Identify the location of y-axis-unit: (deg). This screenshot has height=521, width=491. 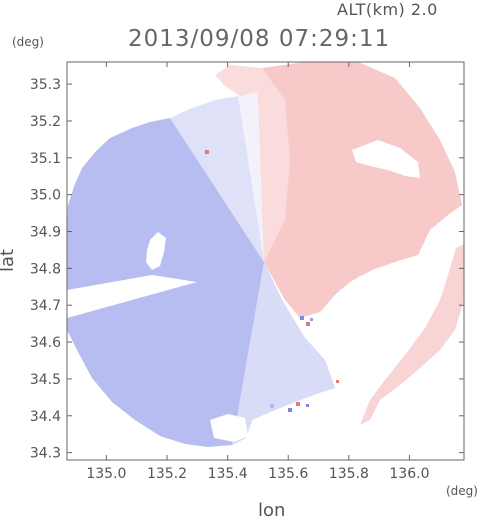
(28, 42).